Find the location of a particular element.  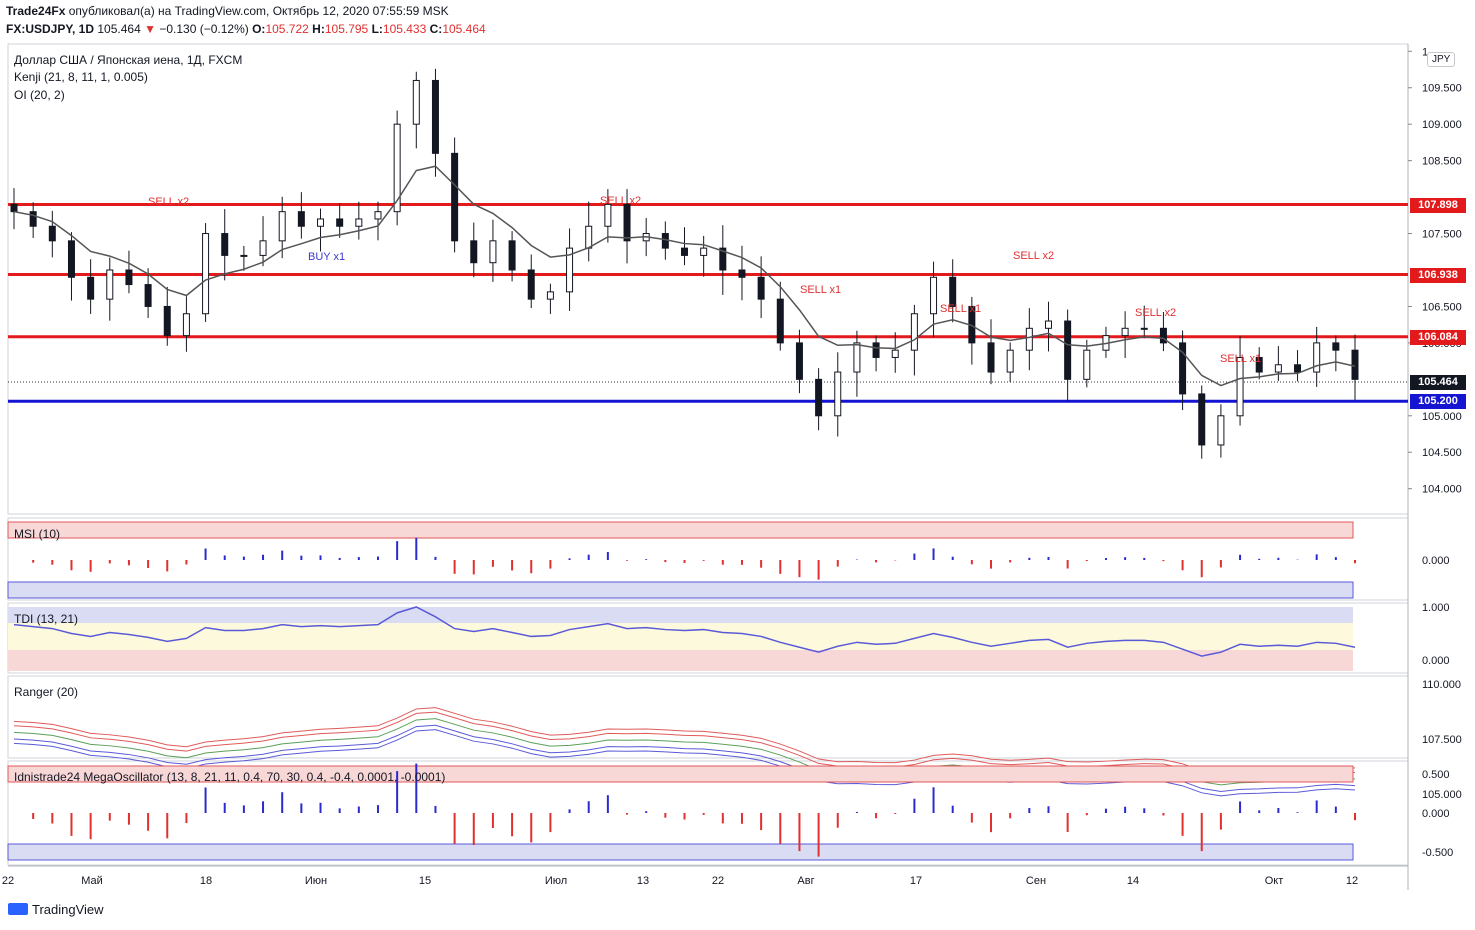

time-axis-label: Авг is located at coordinates (805, 881).